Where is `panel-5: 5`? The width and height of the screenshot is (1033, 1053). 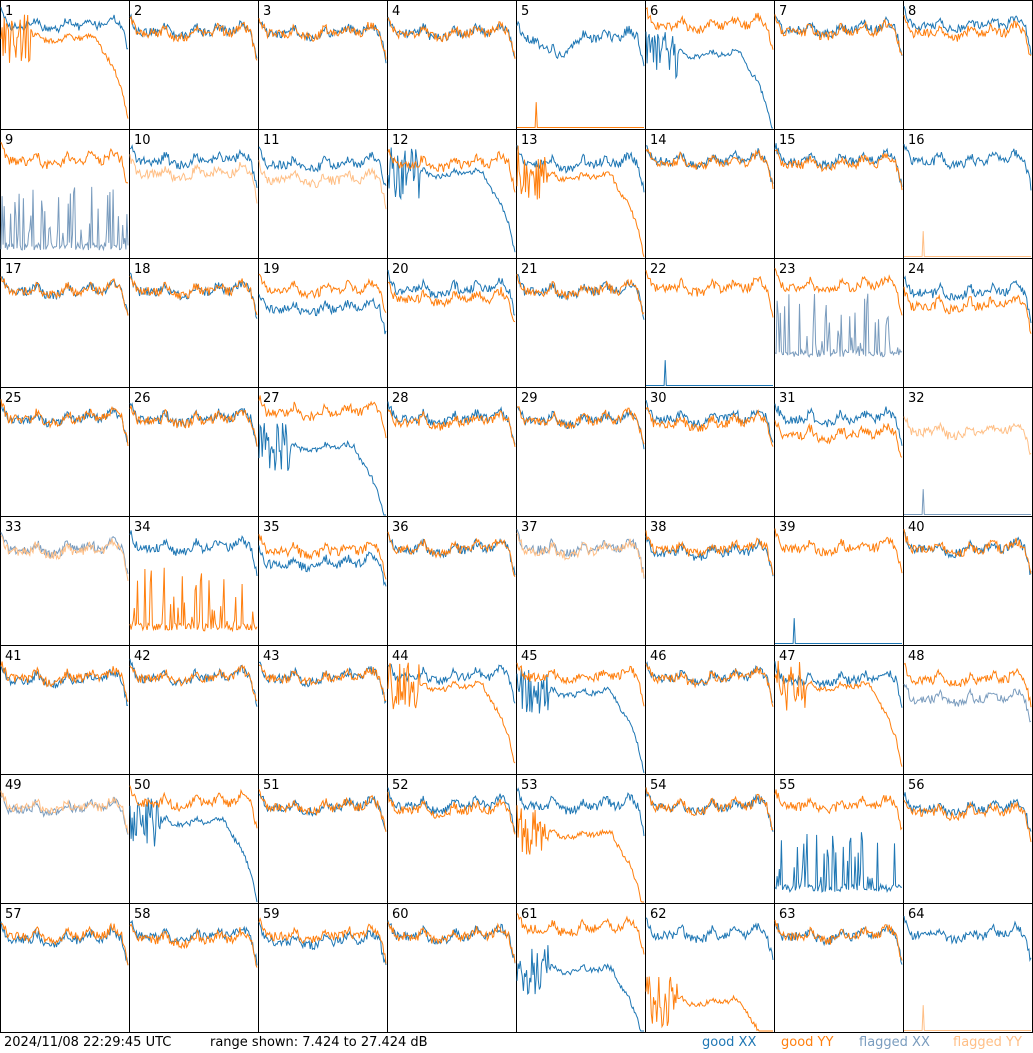
panel-5: 5 is located at coordinates (581, 65).